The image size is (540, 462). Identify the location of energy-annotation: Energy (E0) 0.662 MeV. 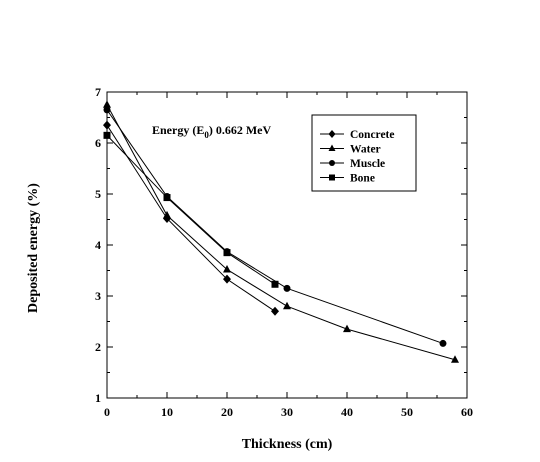
(211, 131).